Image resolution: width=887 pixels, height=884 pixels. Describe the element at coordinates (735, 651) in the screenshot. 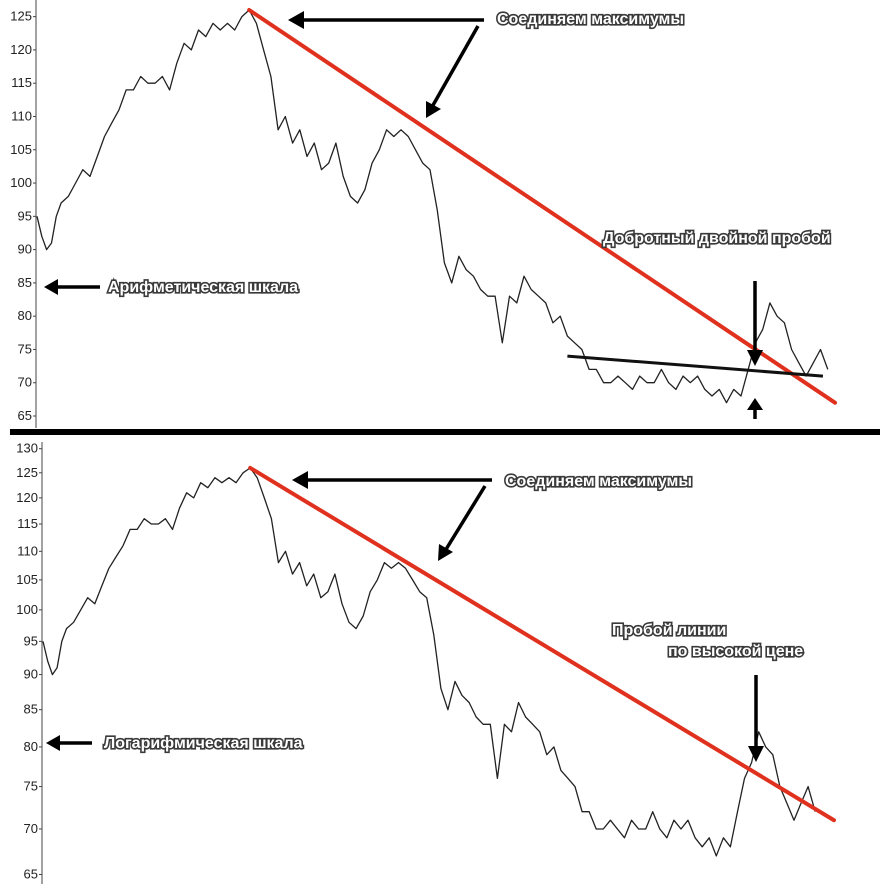

I see `breakout-label-line2: по высокой цене` at that location.